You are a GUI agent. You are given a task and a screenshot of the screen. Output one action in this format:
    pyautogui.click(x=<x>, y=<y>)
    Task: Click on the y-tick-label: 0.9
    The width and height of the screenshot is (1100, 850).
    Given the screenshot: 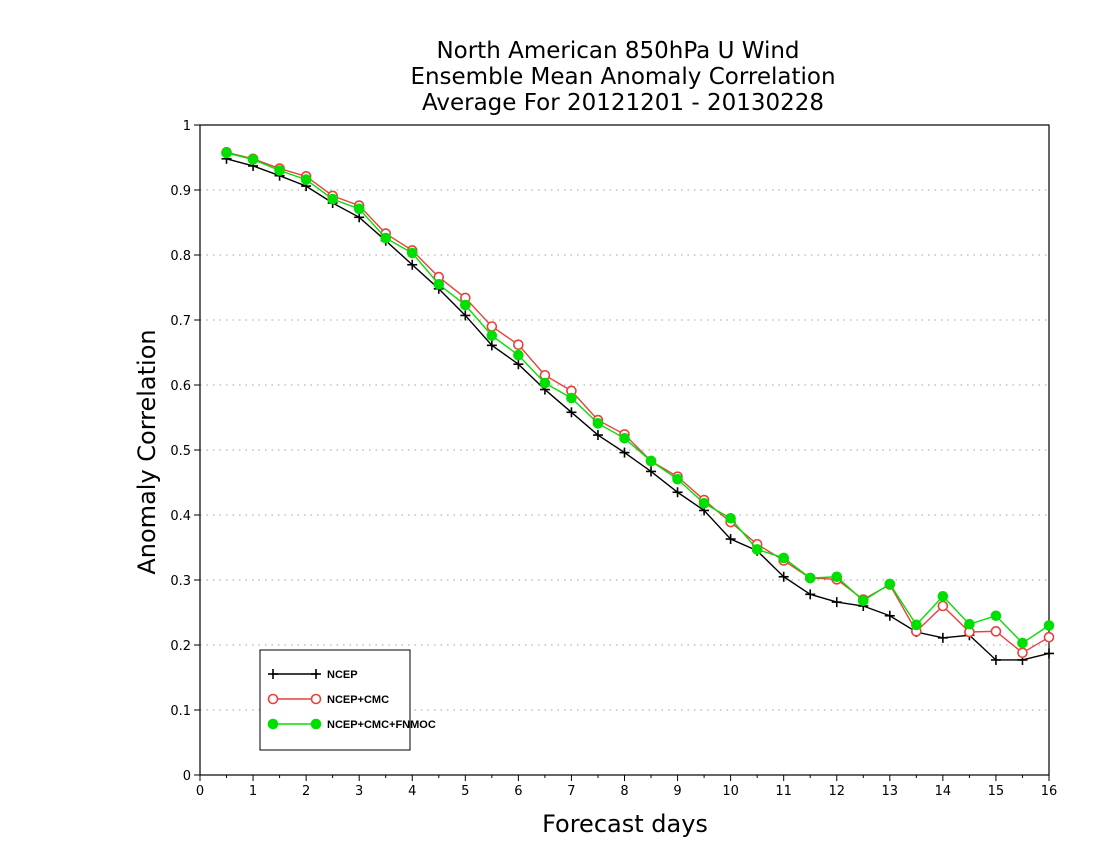 What is the action you would take?
    pyautogui.click(x=180, y=191)
    